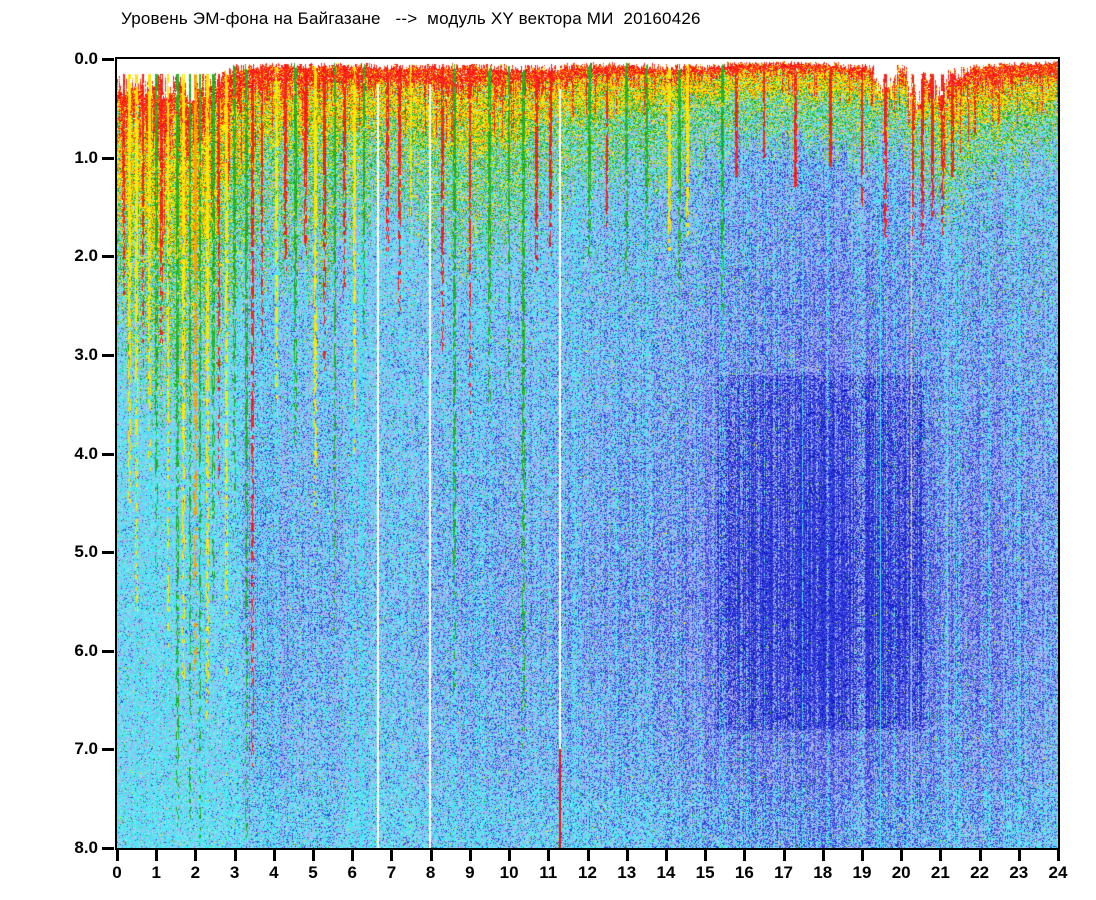 The height and width of the screenshot is (900, 1096). What do you see at coordinates (86, 58) in the screenshot?
I see `y-tick-label: 0.0` at bounding box center [86, 58].